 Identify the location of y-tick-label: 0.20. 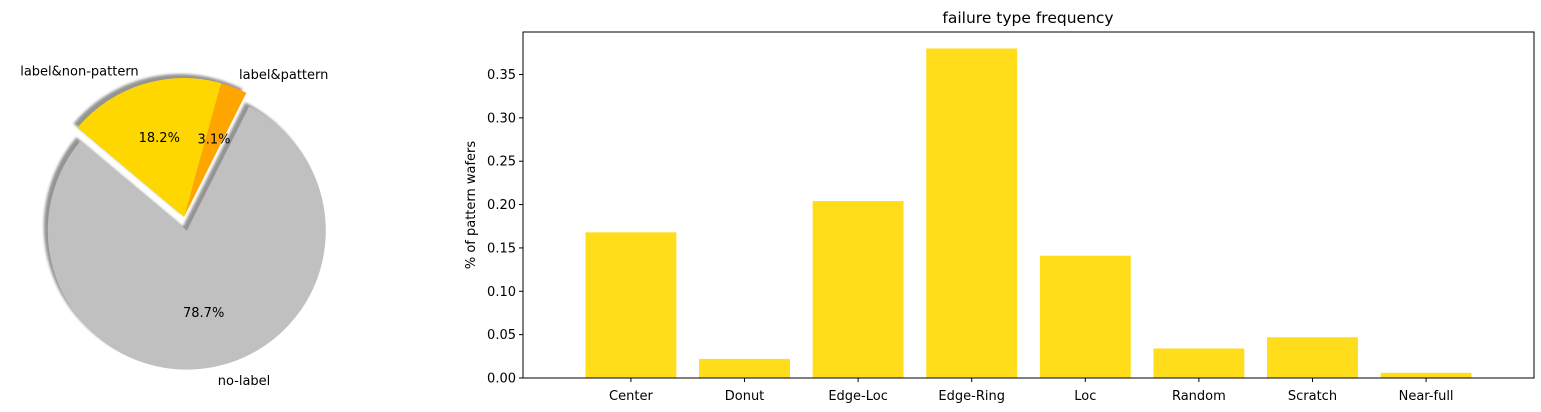
(501, 205).